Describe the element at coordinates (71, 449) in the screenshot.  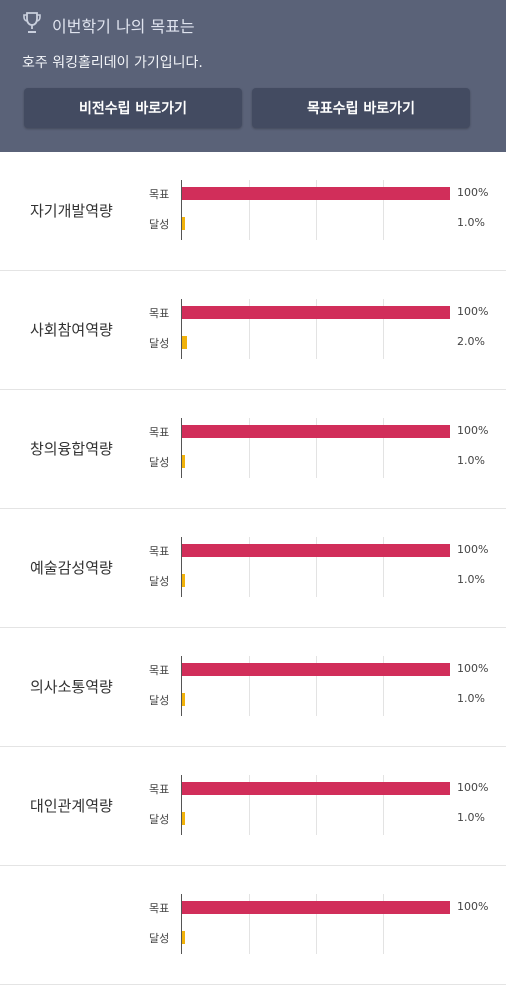
I see `competency-name: 창의융합역량` at that location.